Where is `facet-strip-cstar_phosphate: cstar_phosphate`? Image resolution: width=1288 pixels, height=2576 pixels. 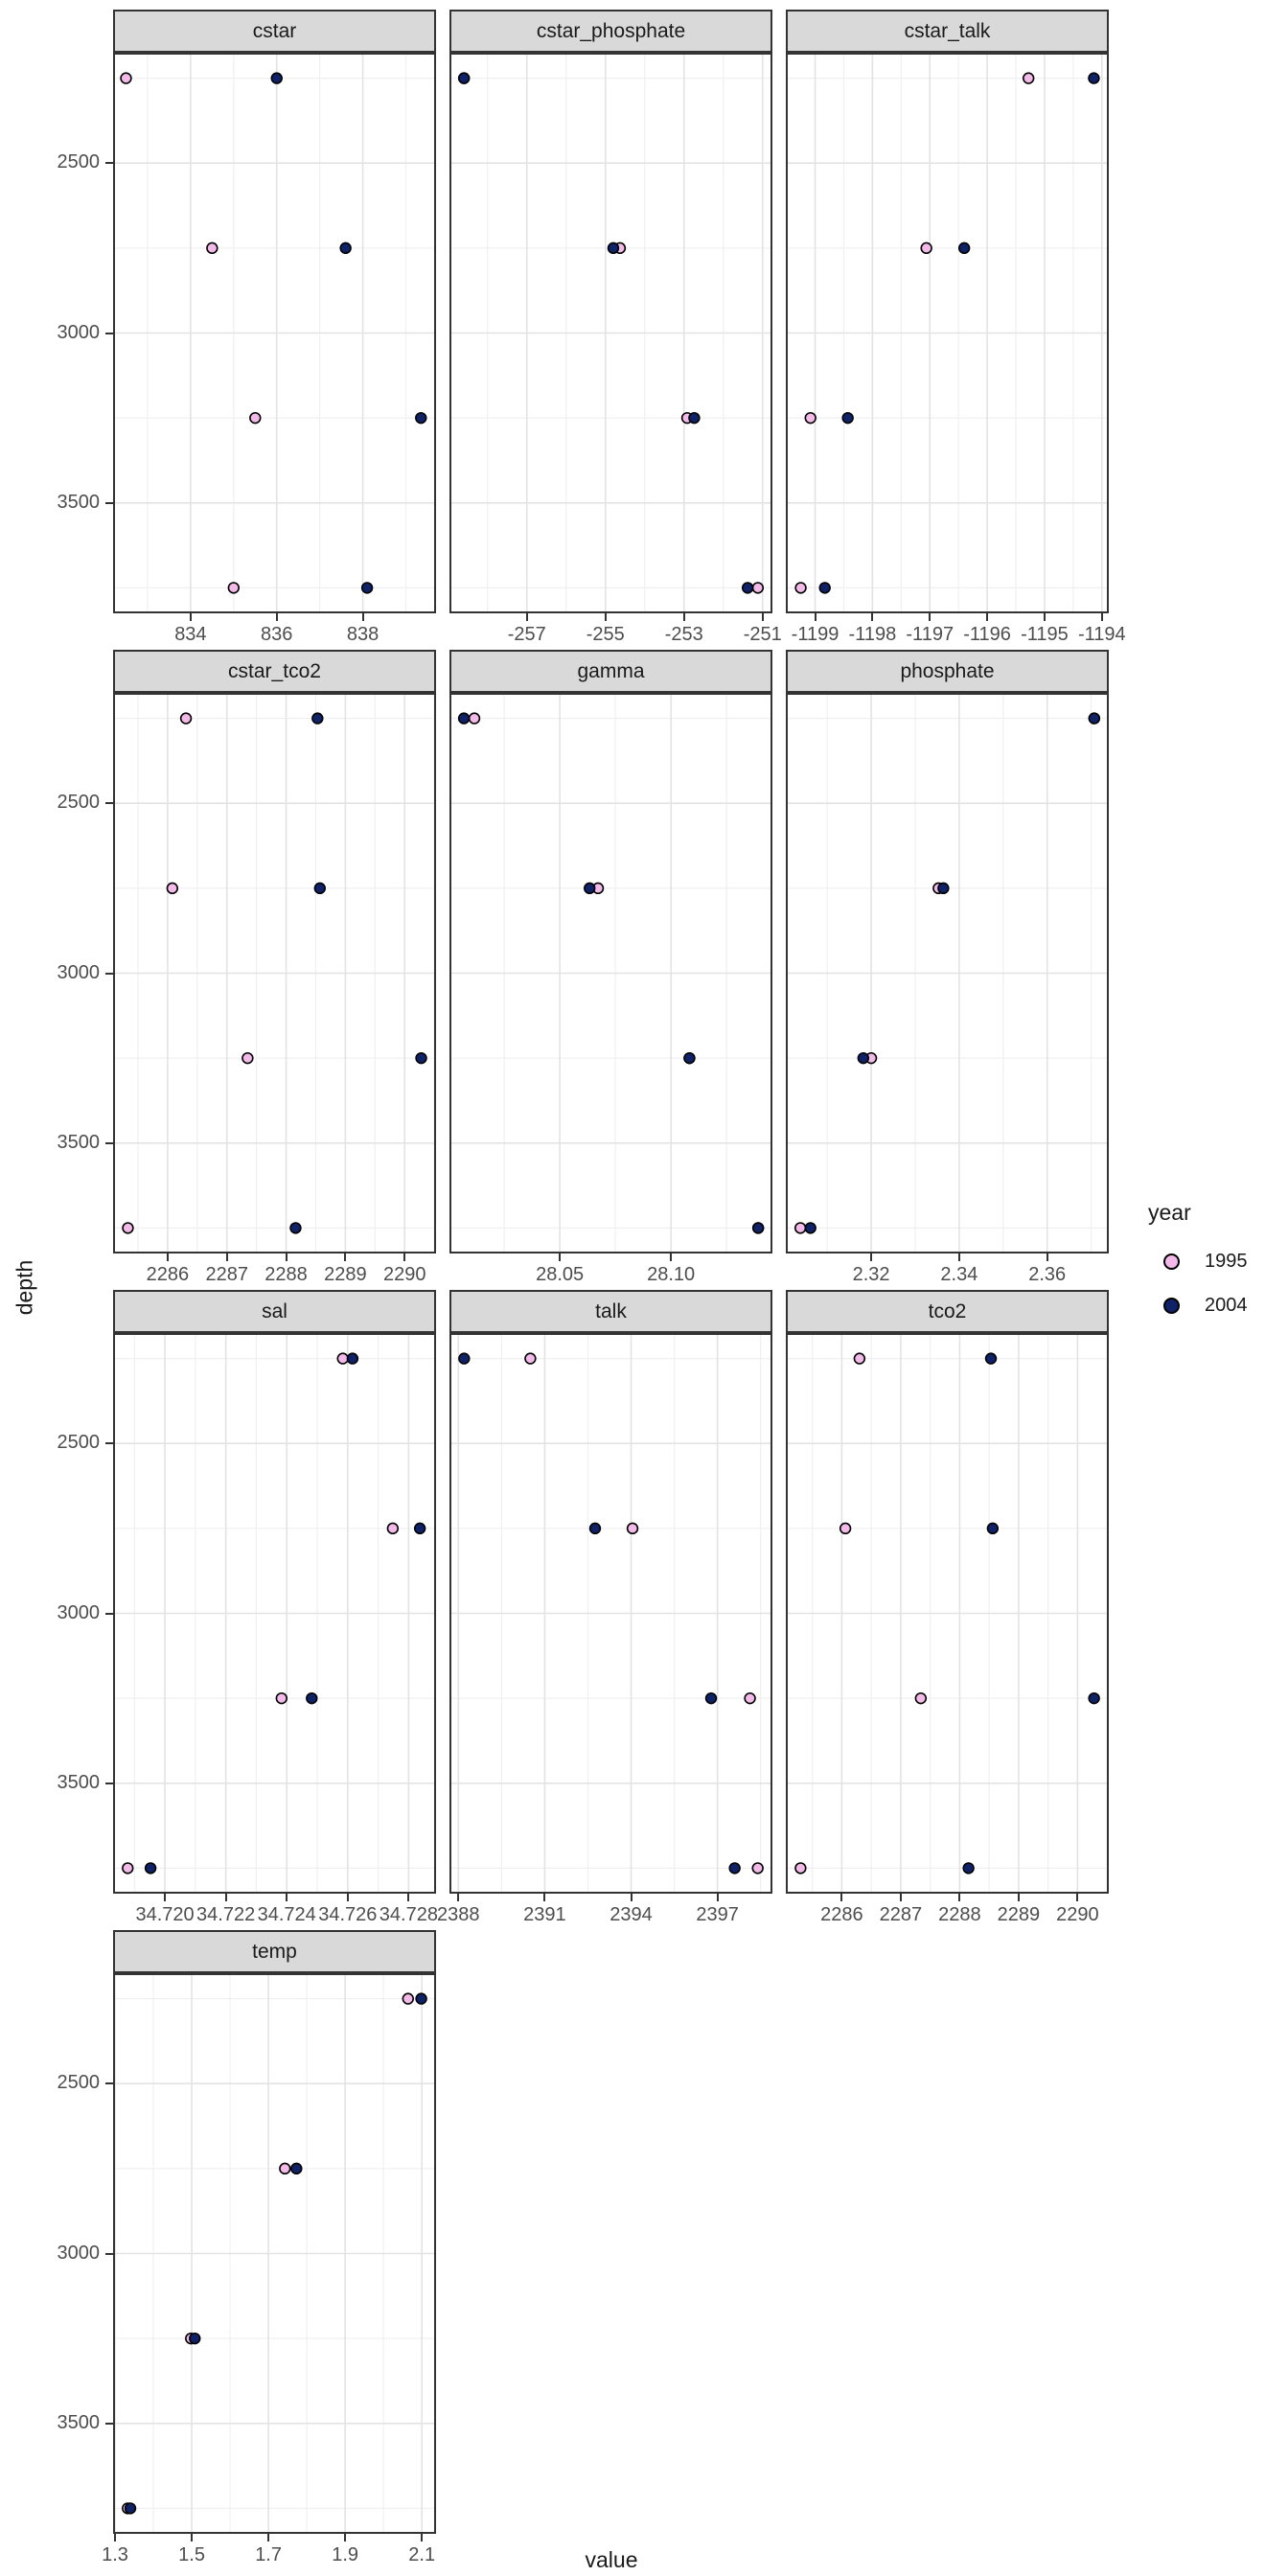 facet-strip-cstar_phosphate: cstar_phosphate is located at coordinates (610, 31).